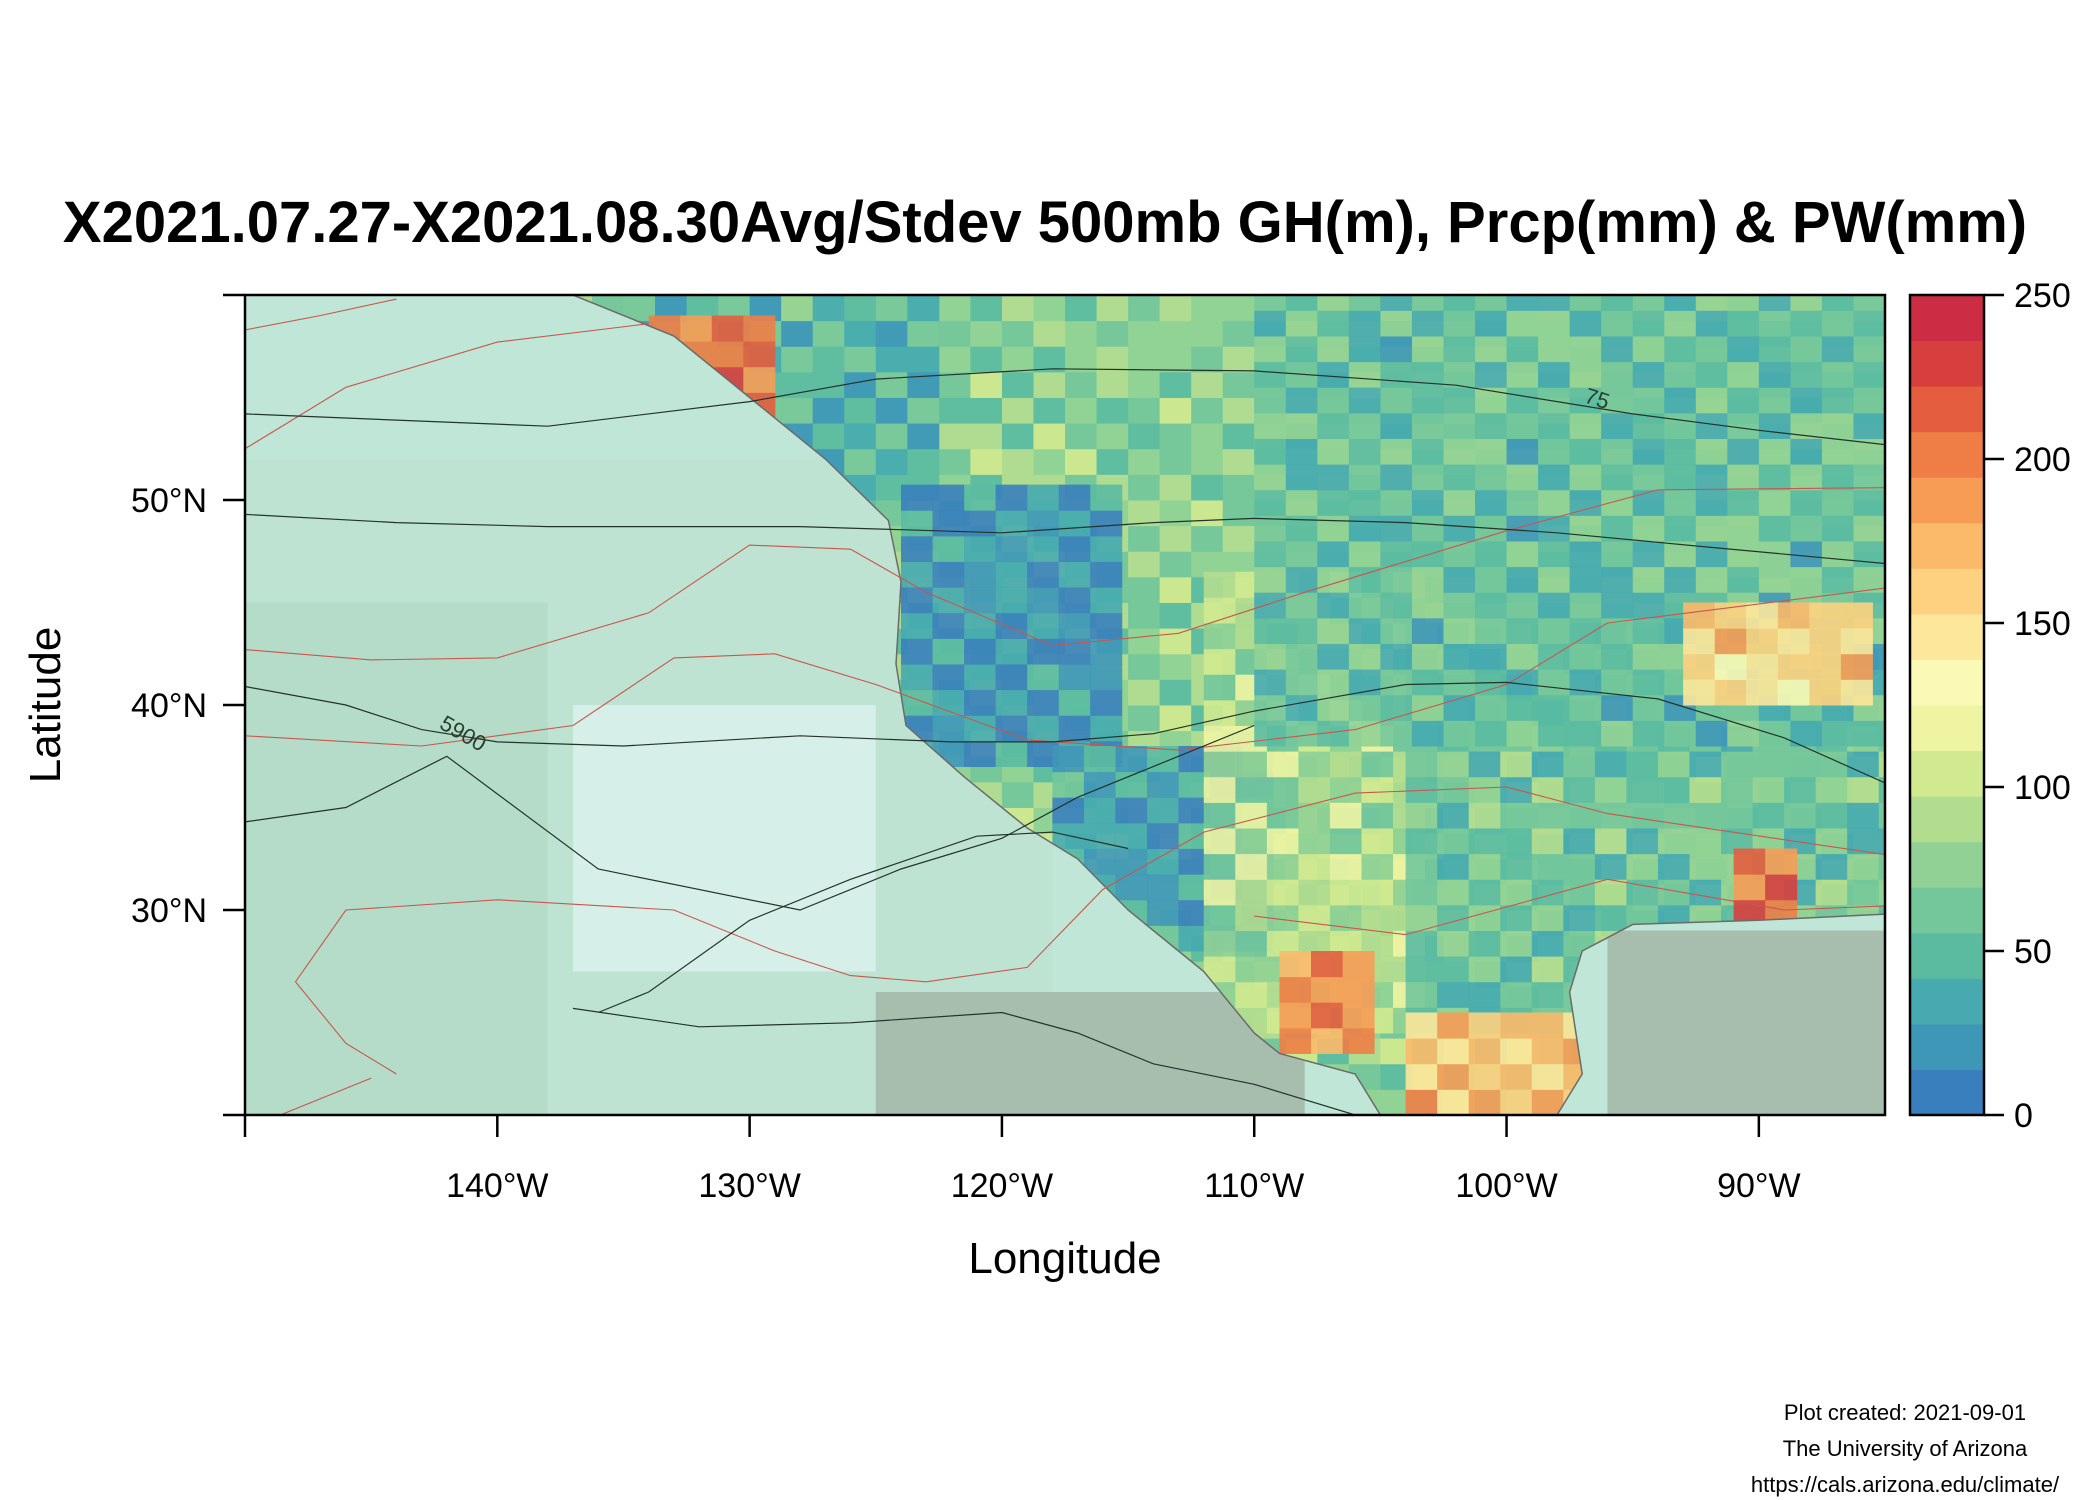  I want to click on x-tick-label: 90°W, so click(1759, 1186).